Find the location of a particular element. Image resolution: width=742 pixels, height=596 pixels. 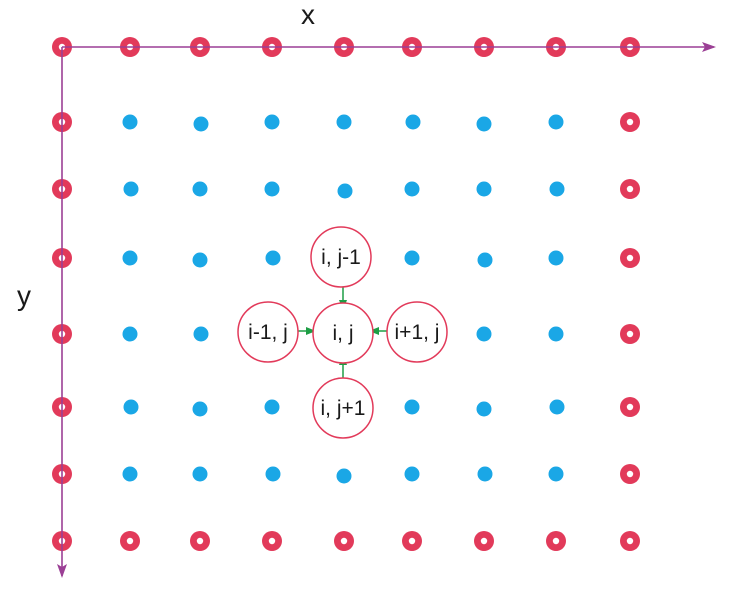

stencil-node-right: i+1, j is located at coordinates (417, 332).